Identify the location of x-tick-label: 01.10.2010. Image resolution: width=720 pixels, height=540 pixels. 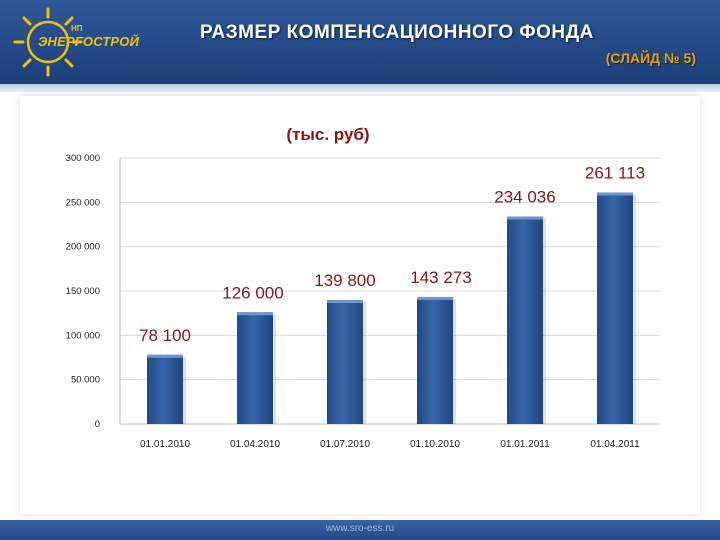
(435, 444).